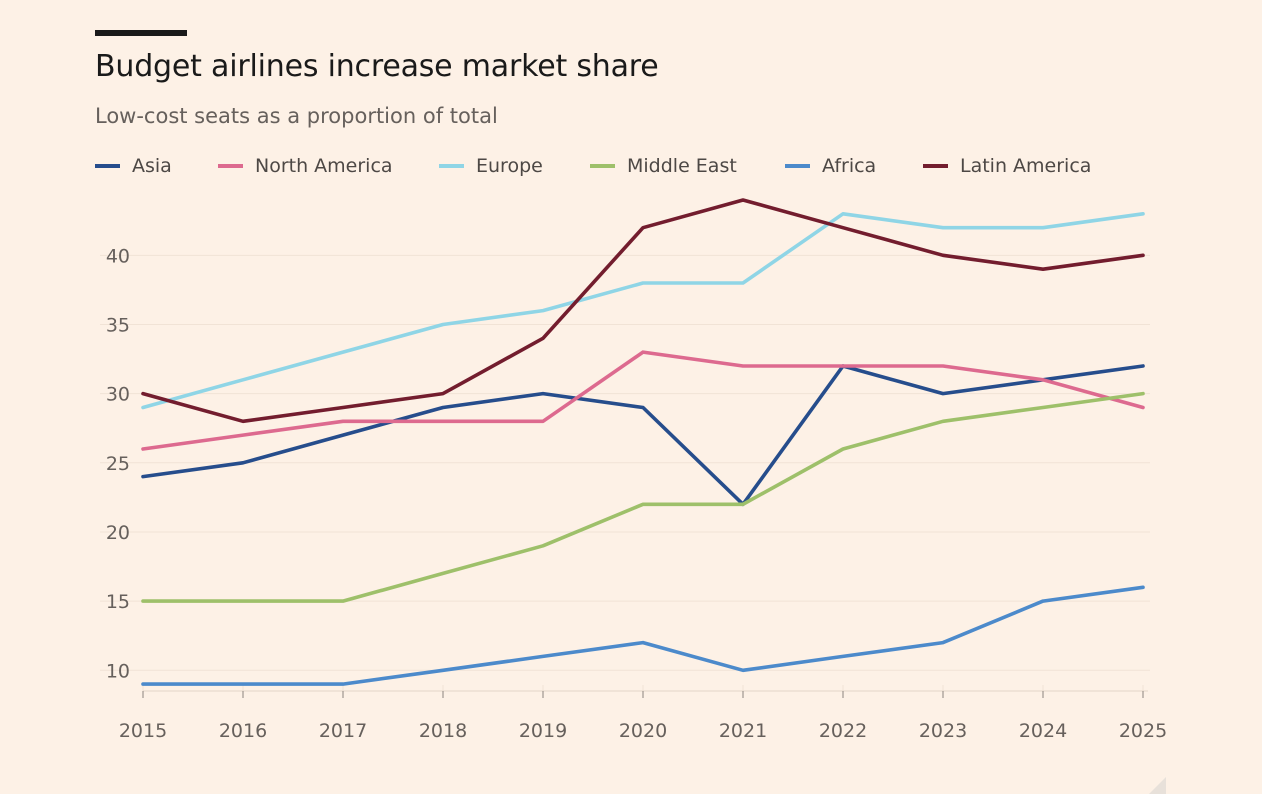 The height and width of the screenshot is (794, 1262). Describe the element at coordinates (118, 533) in the screenshot. I see `y-tick-label: 20` at that location.